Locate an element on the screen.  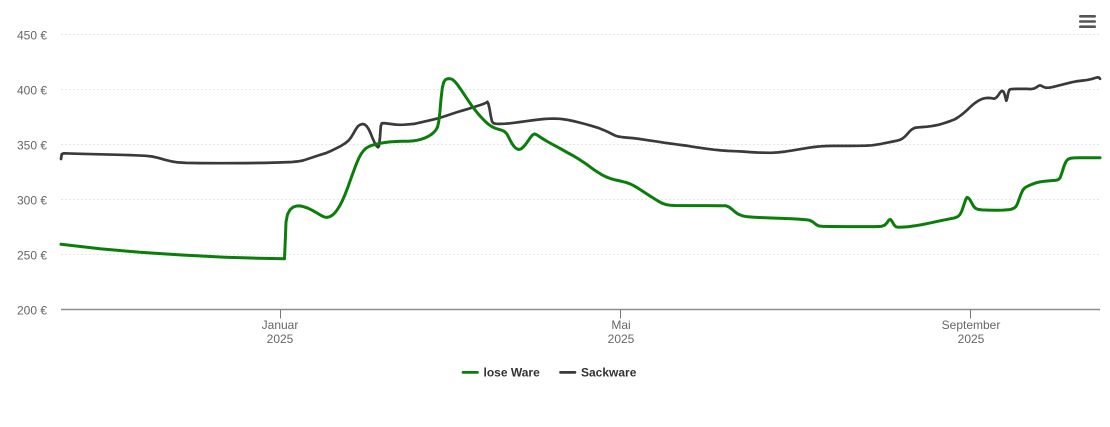
svg-text: 400 € is located at coordinates (32, 90).